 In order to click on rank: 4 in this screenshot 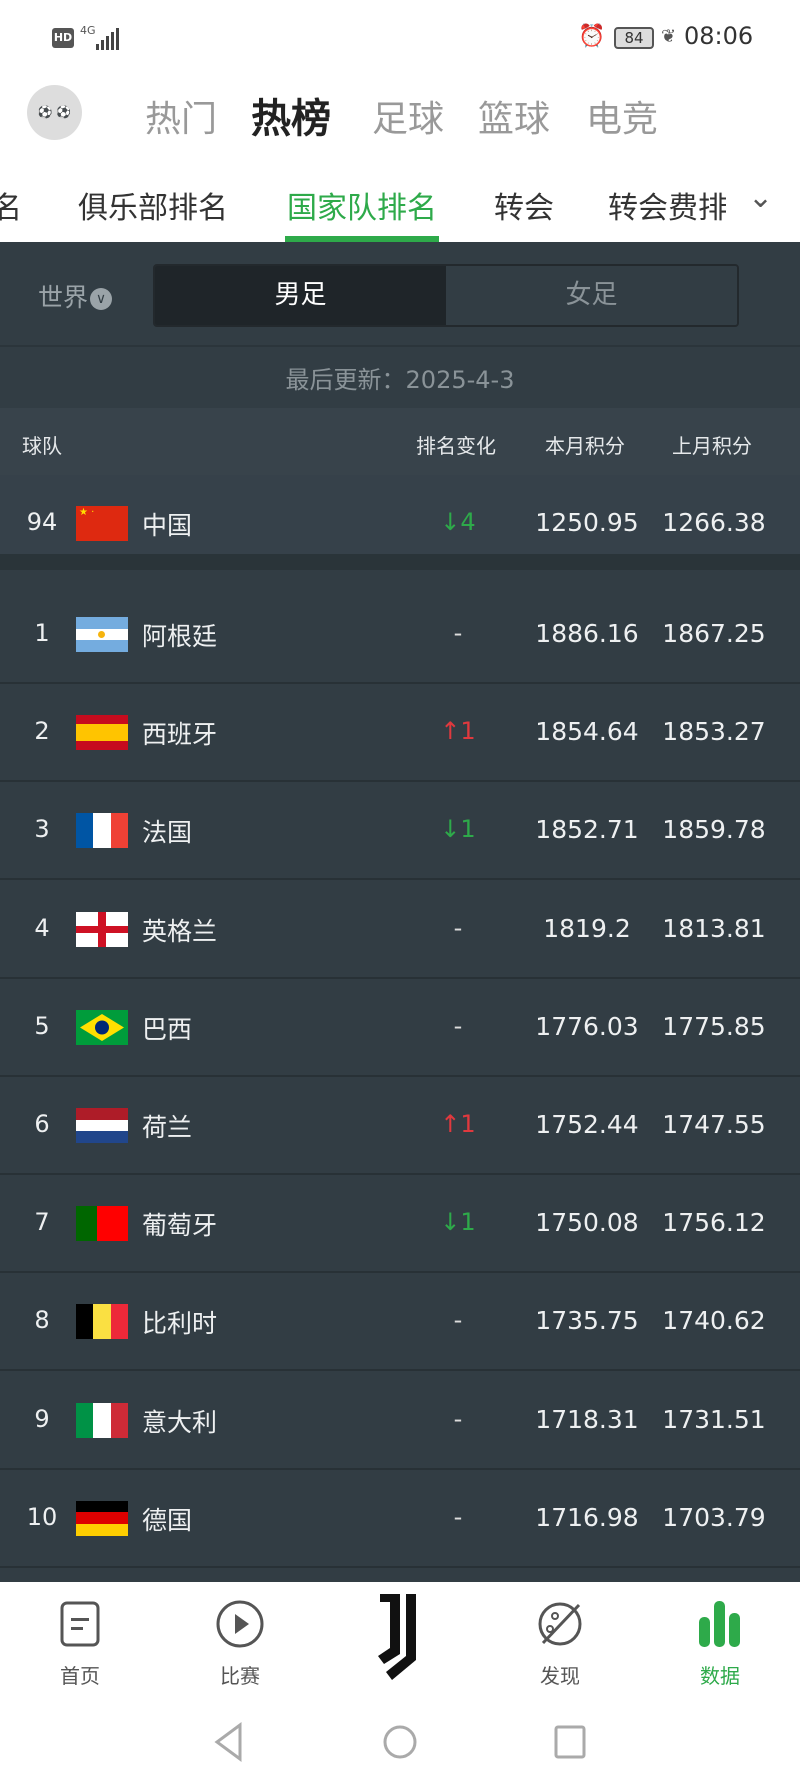, I will do `click(42, 927)`.